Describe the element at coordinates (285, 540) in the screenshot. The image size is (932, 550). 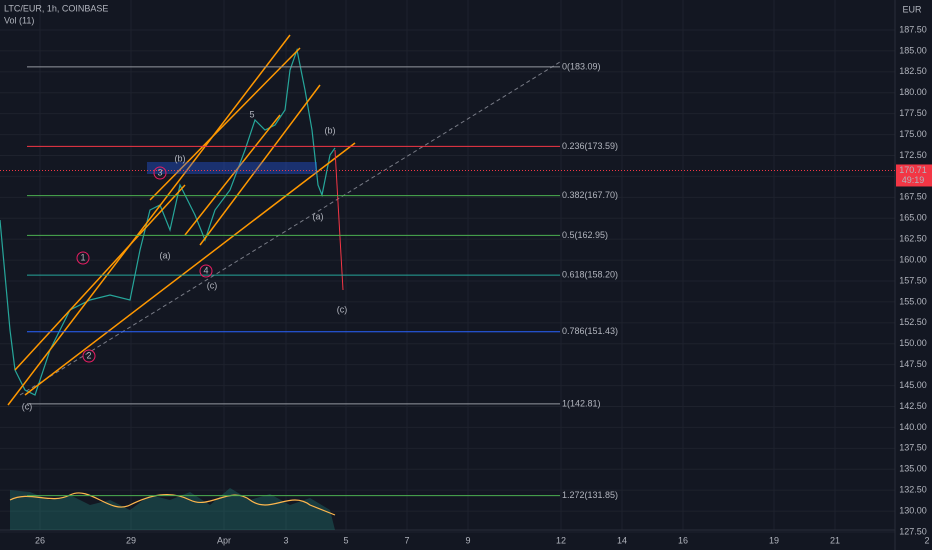
I see `time-label: 3` at that location.